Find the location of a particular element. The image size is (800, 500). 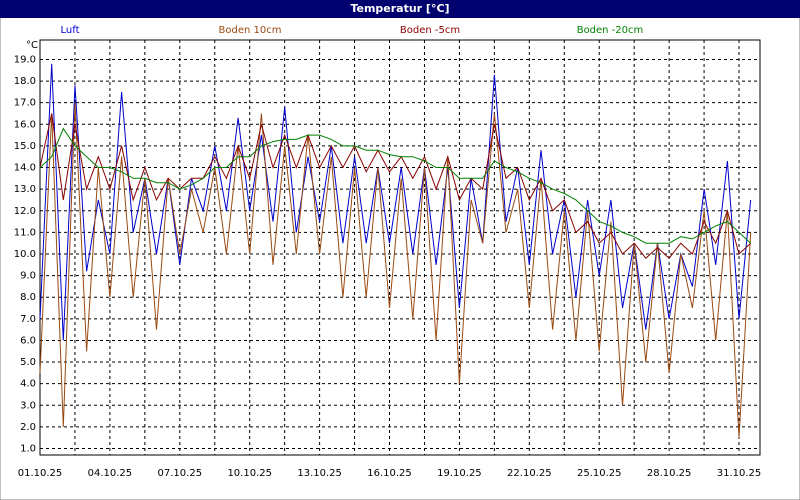

y-tick-label: 13.0 is located at coordinates (25, 189).